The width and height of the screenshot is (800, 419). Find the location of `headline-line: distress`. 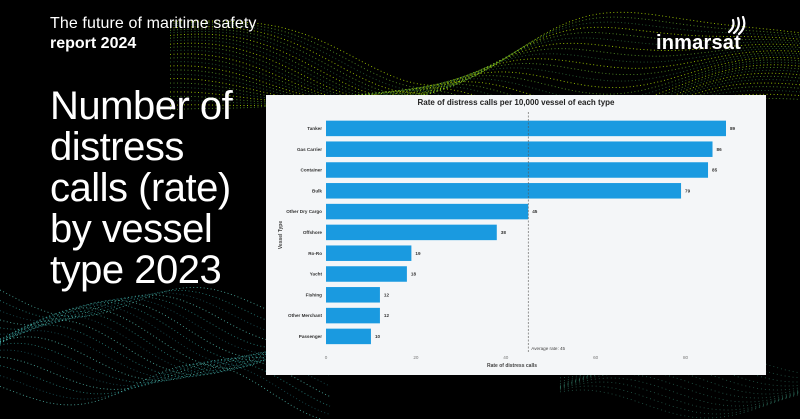

headline-line: distress is located at coordinates (117, 147).